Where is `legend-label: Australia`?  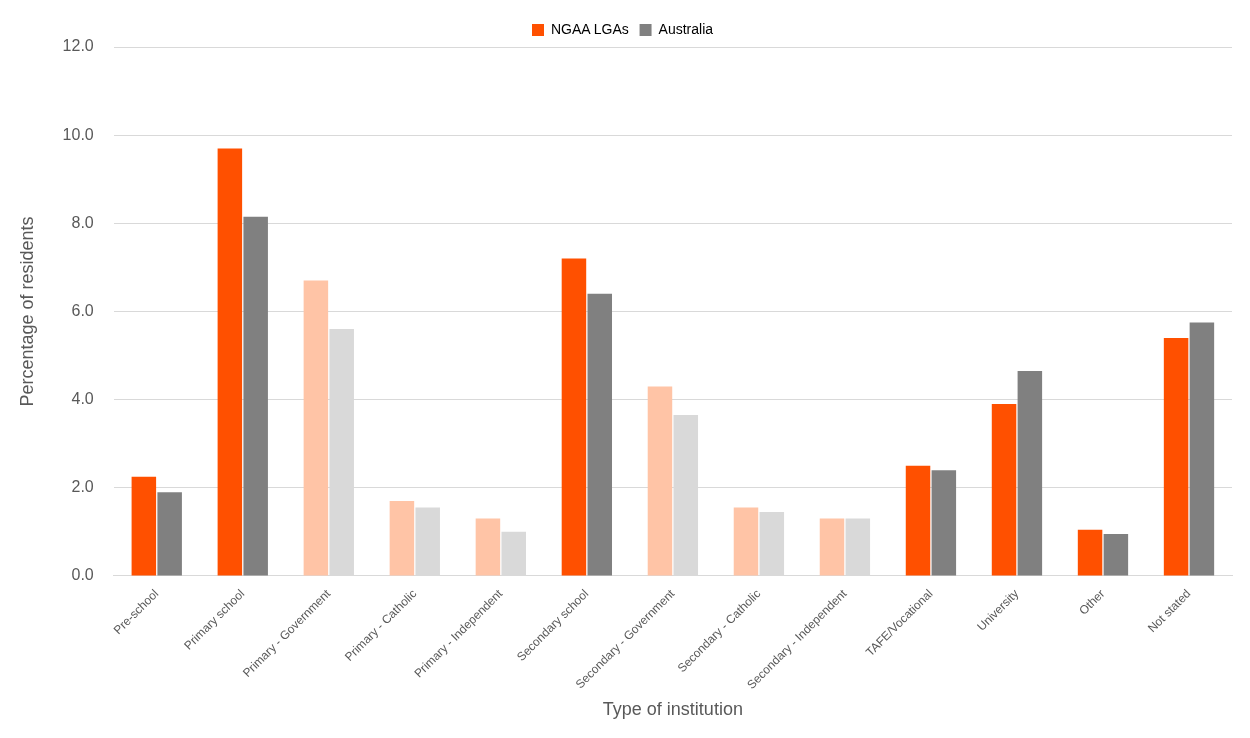
legend-label: Australia is located at coordinates (686, 28).